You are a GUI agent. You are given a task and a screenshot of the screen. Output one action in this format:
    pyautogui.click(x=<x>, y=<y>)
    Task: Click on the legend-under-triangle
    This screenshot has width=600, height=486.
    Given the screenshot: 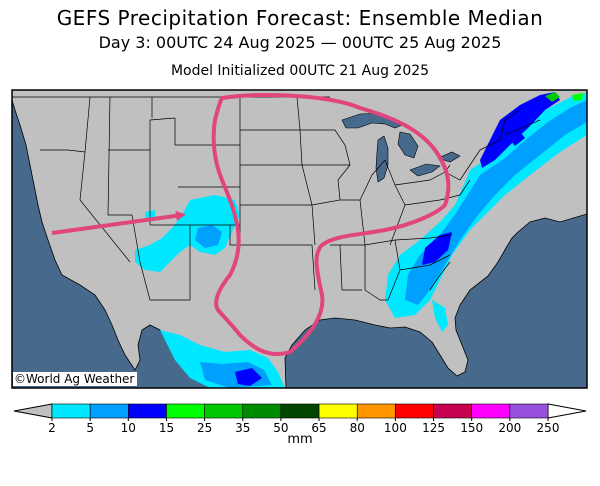 What is the action you would take?
    pyautogui.click(x=33, y=411)
    